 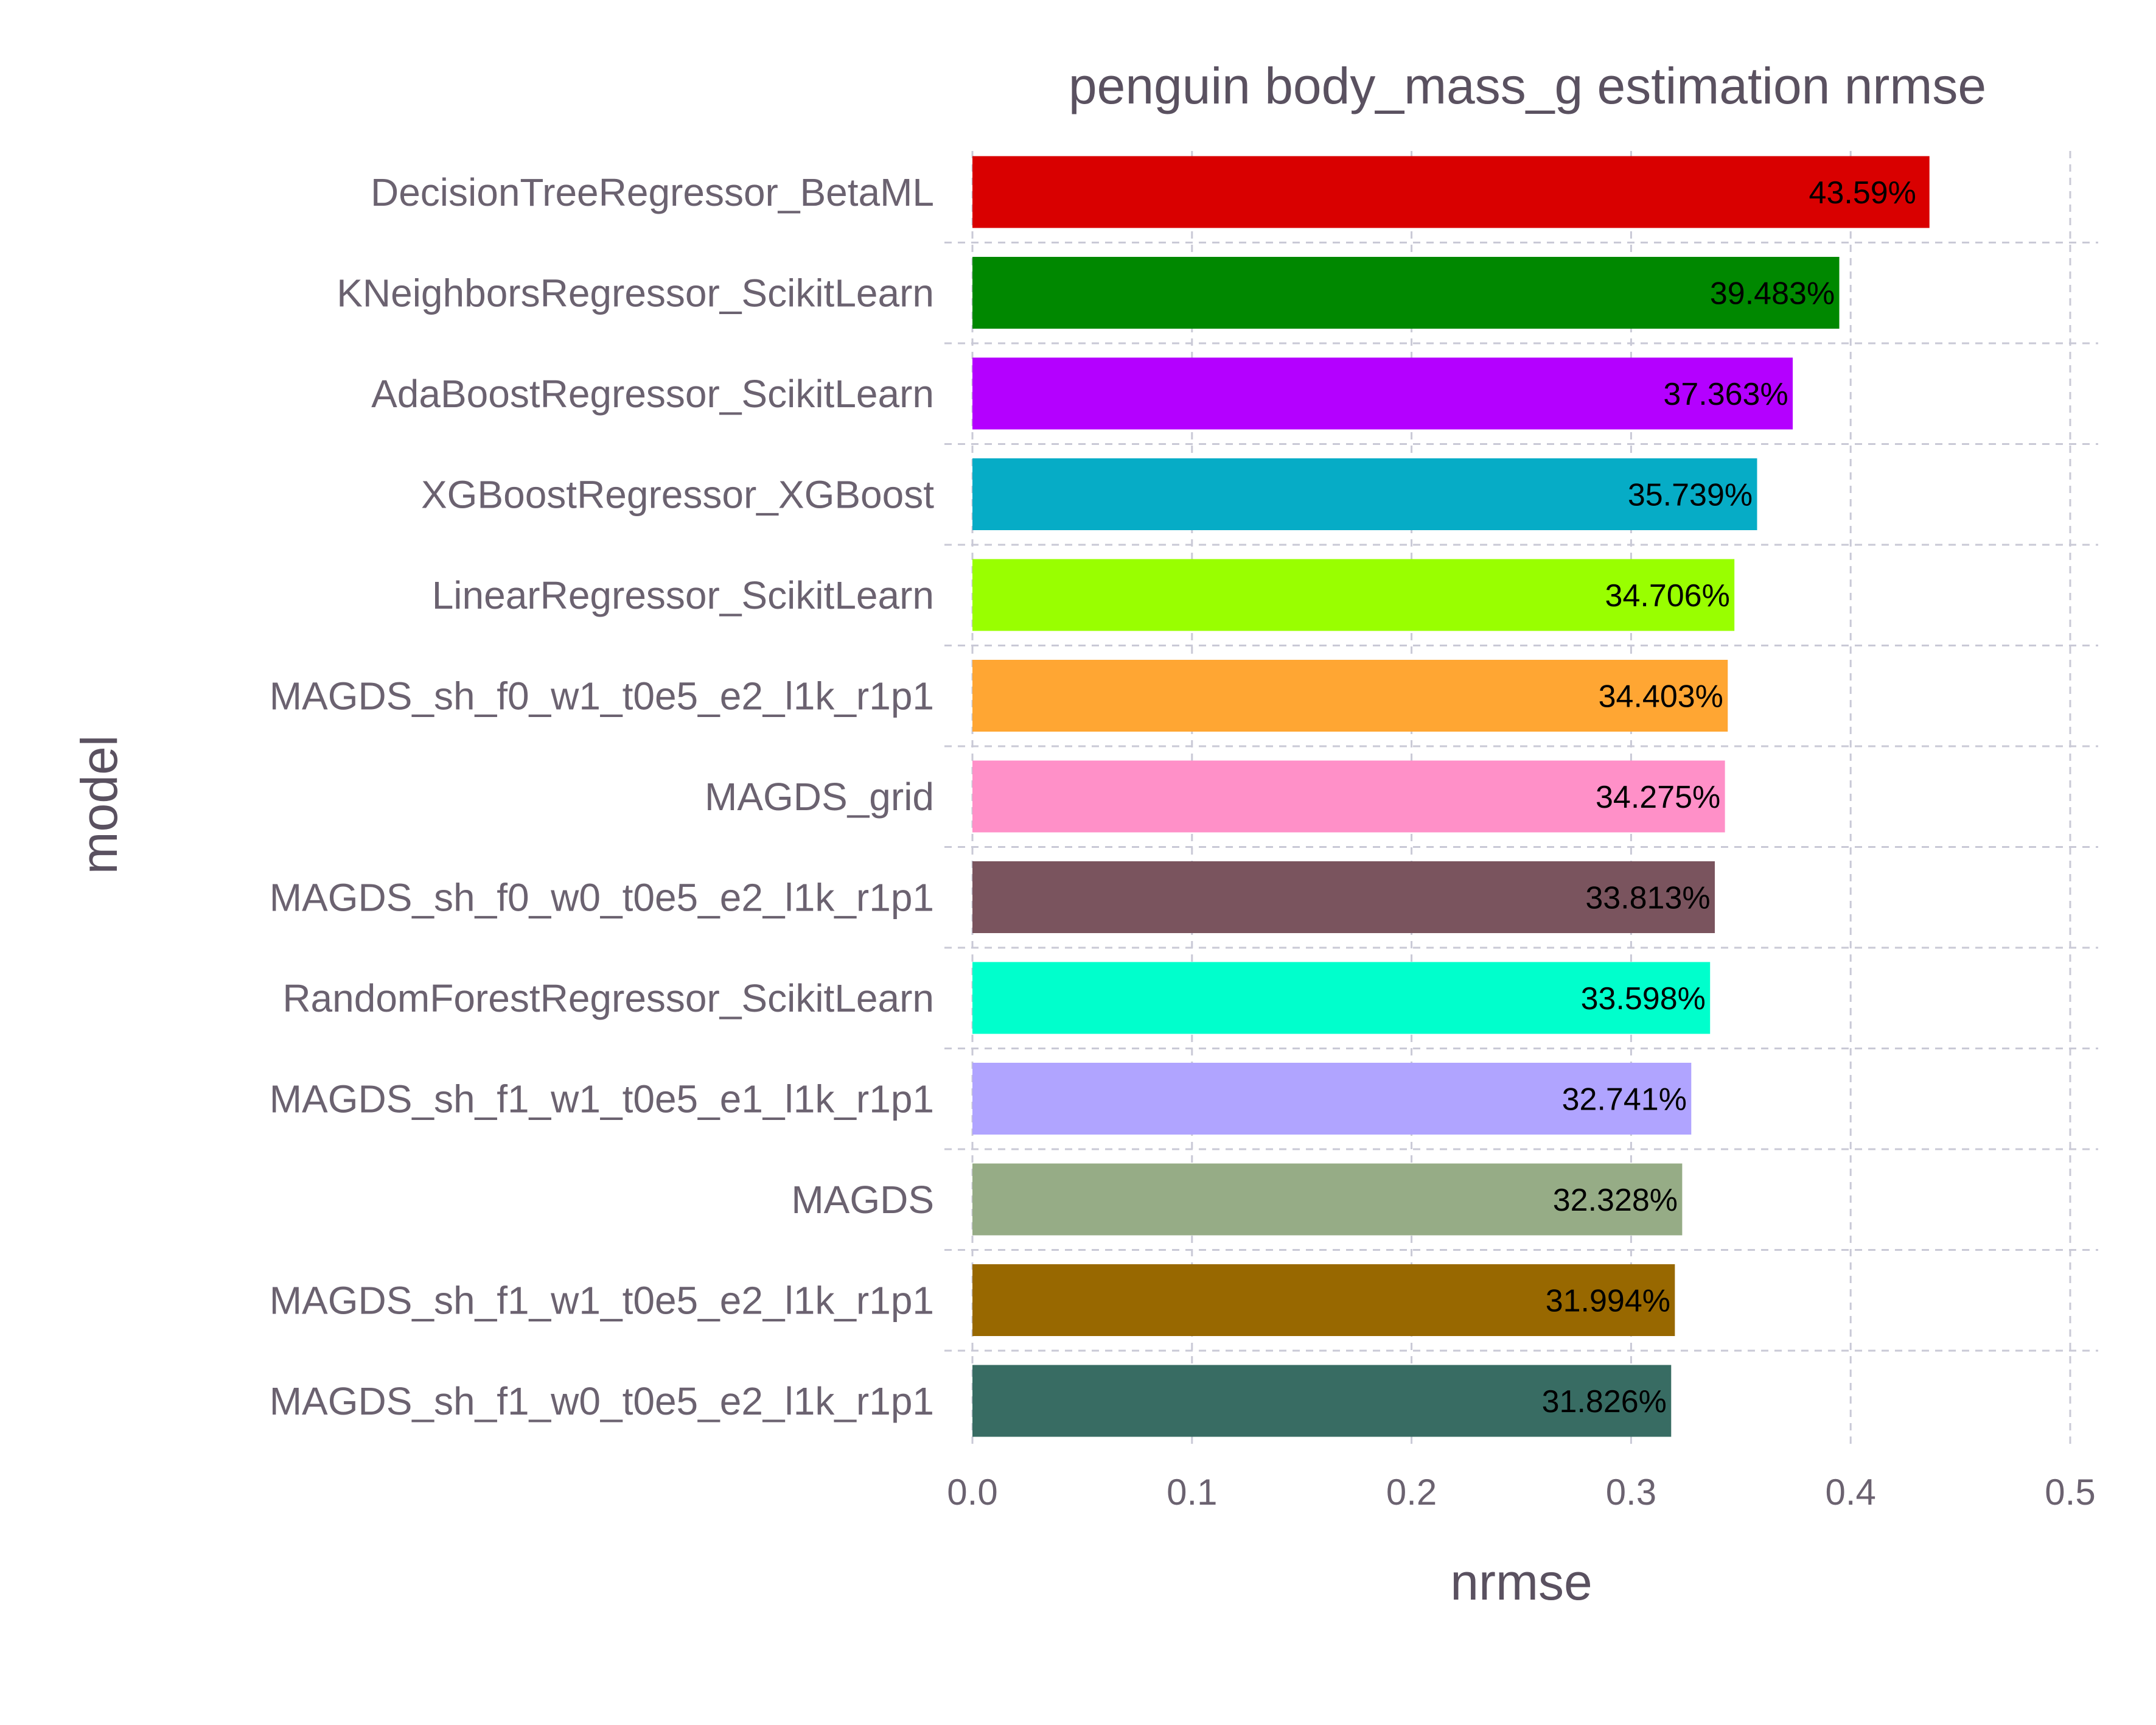 What do you see at coordinates (1850, 1492) in the screenshot?
I see `x-tick-label: 0.4` at bounding box center [1850, 1492].